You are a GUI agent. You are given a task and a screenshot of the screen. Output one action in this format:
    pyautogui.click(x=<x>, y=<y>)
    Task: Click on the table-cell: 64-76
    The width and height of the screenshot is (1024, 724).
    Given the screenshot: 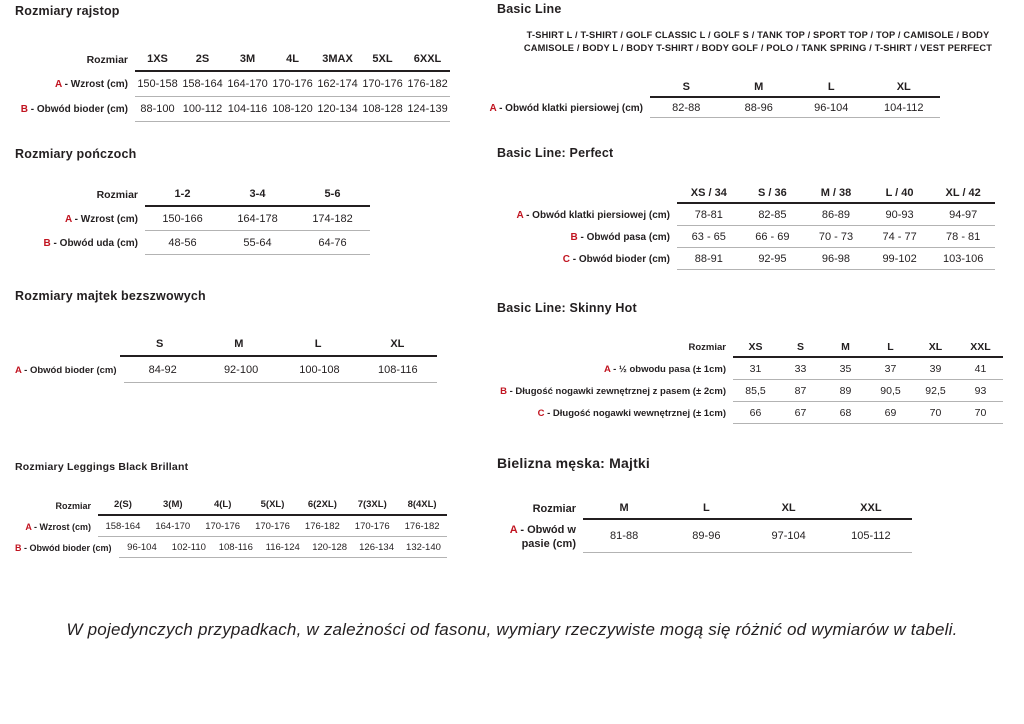 What is the action you would take?
    pyautogui.click(x=332, y=242)
    